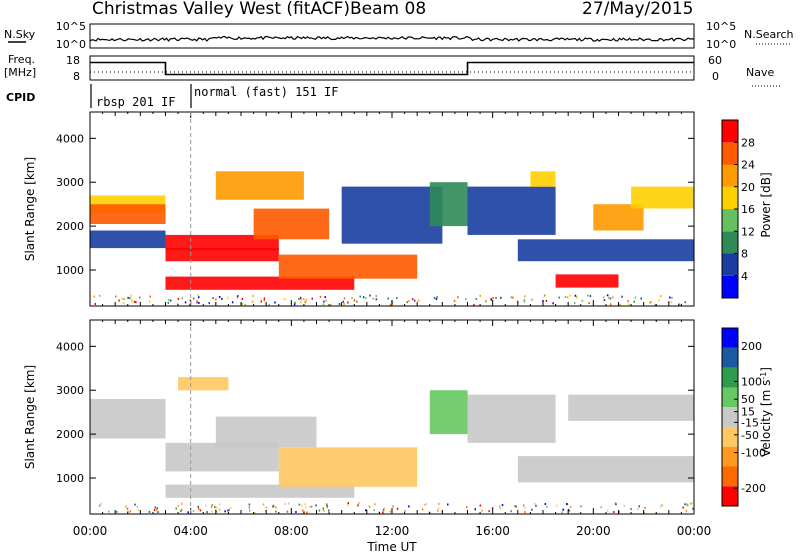 The height and width of the screenshot is (554, 800). What do you see at coordinates (70, 182) in the screenshot?
I see `power-ytick-label: 3000` at bounding box center [70, 182].